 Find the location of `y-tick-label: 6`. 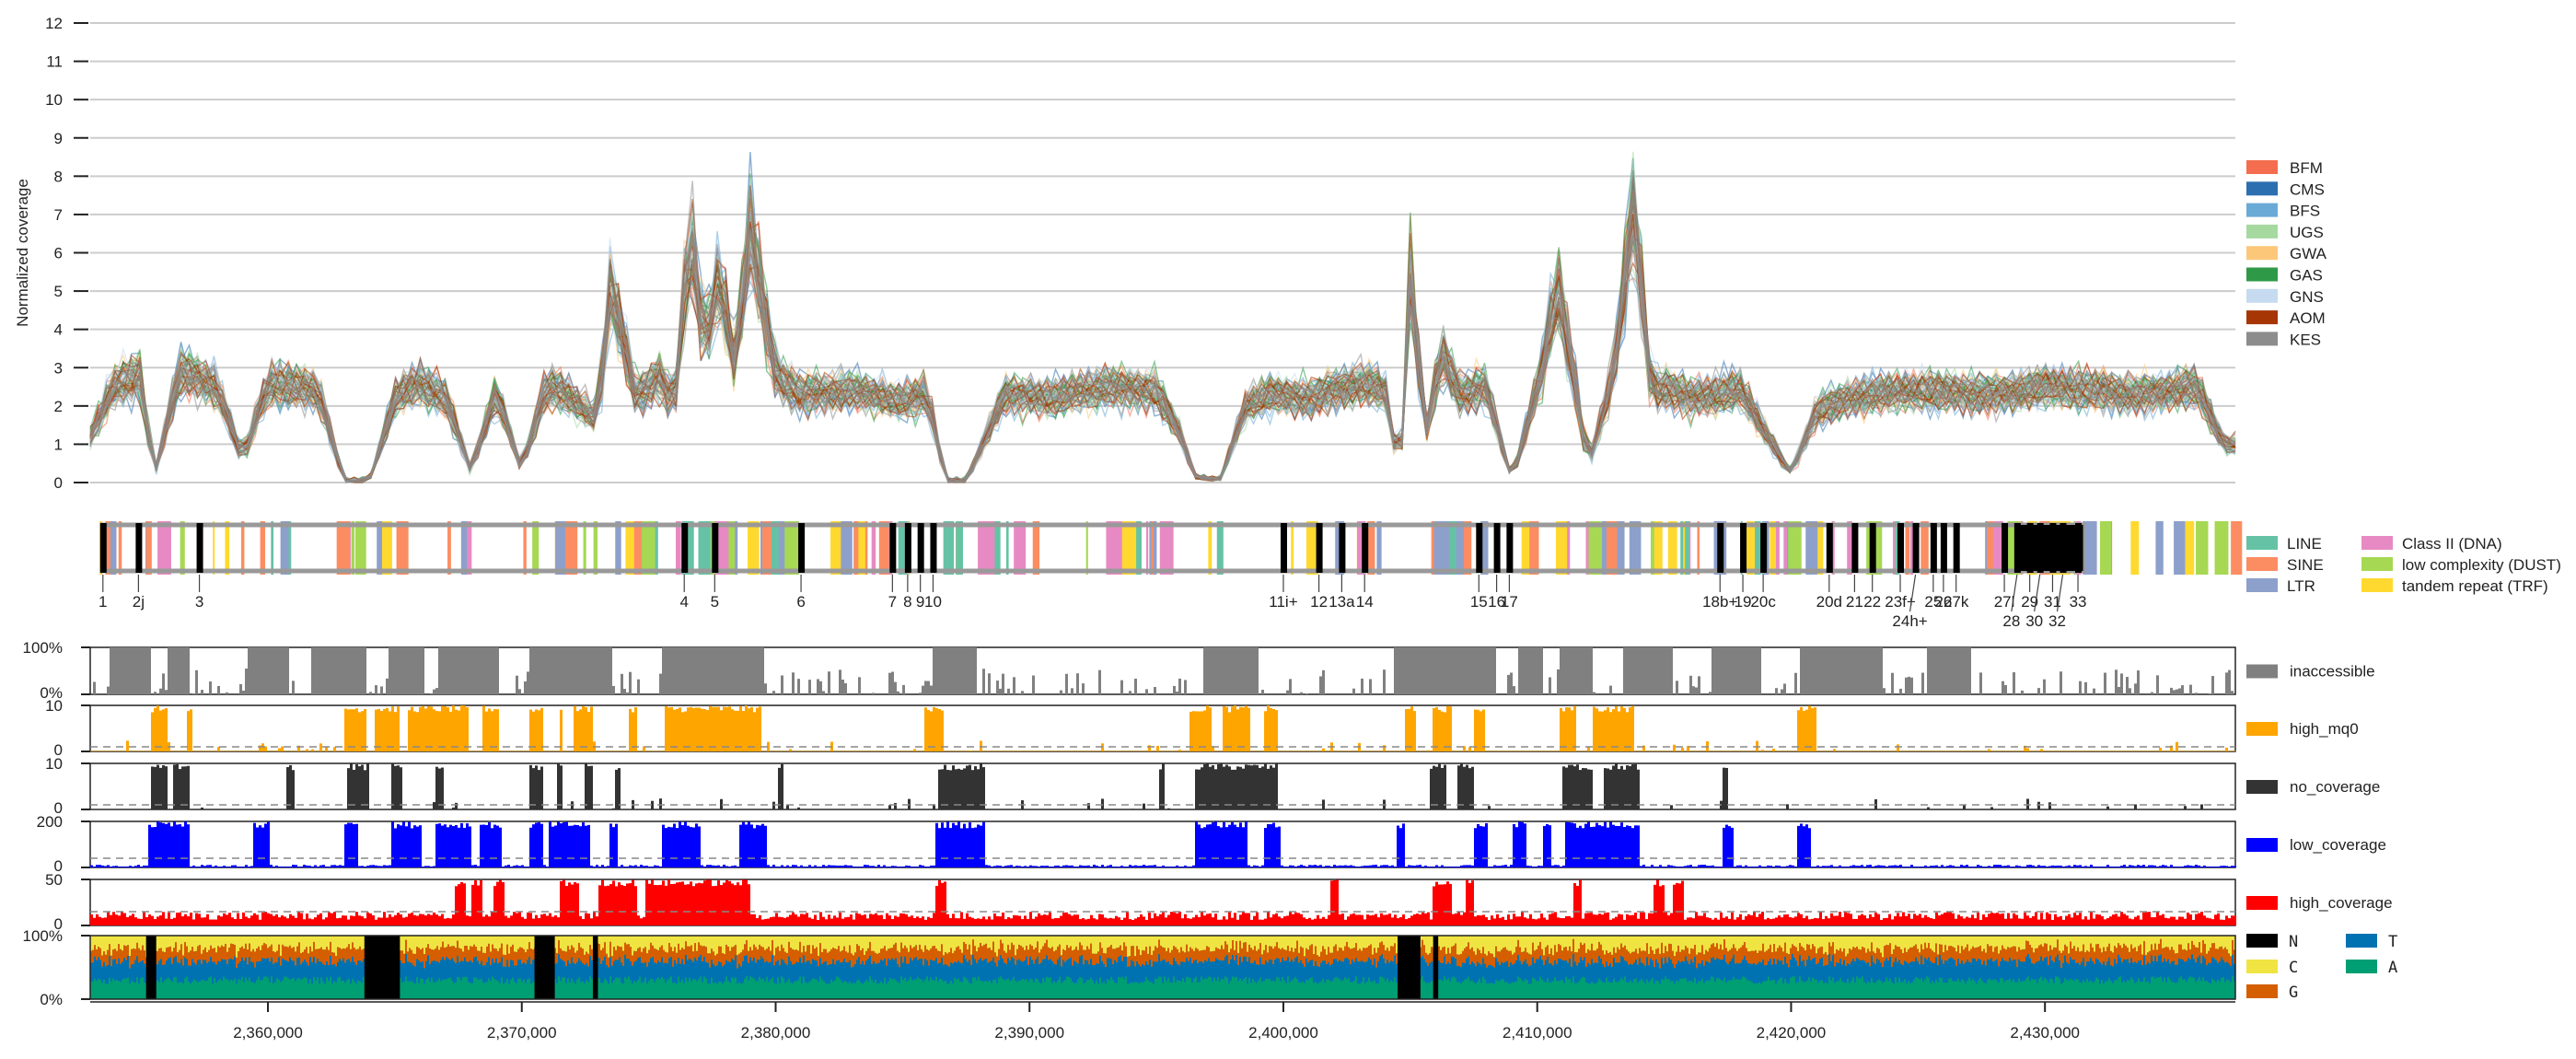

y-tick-label: 6 is located at coordinates (58, 253).